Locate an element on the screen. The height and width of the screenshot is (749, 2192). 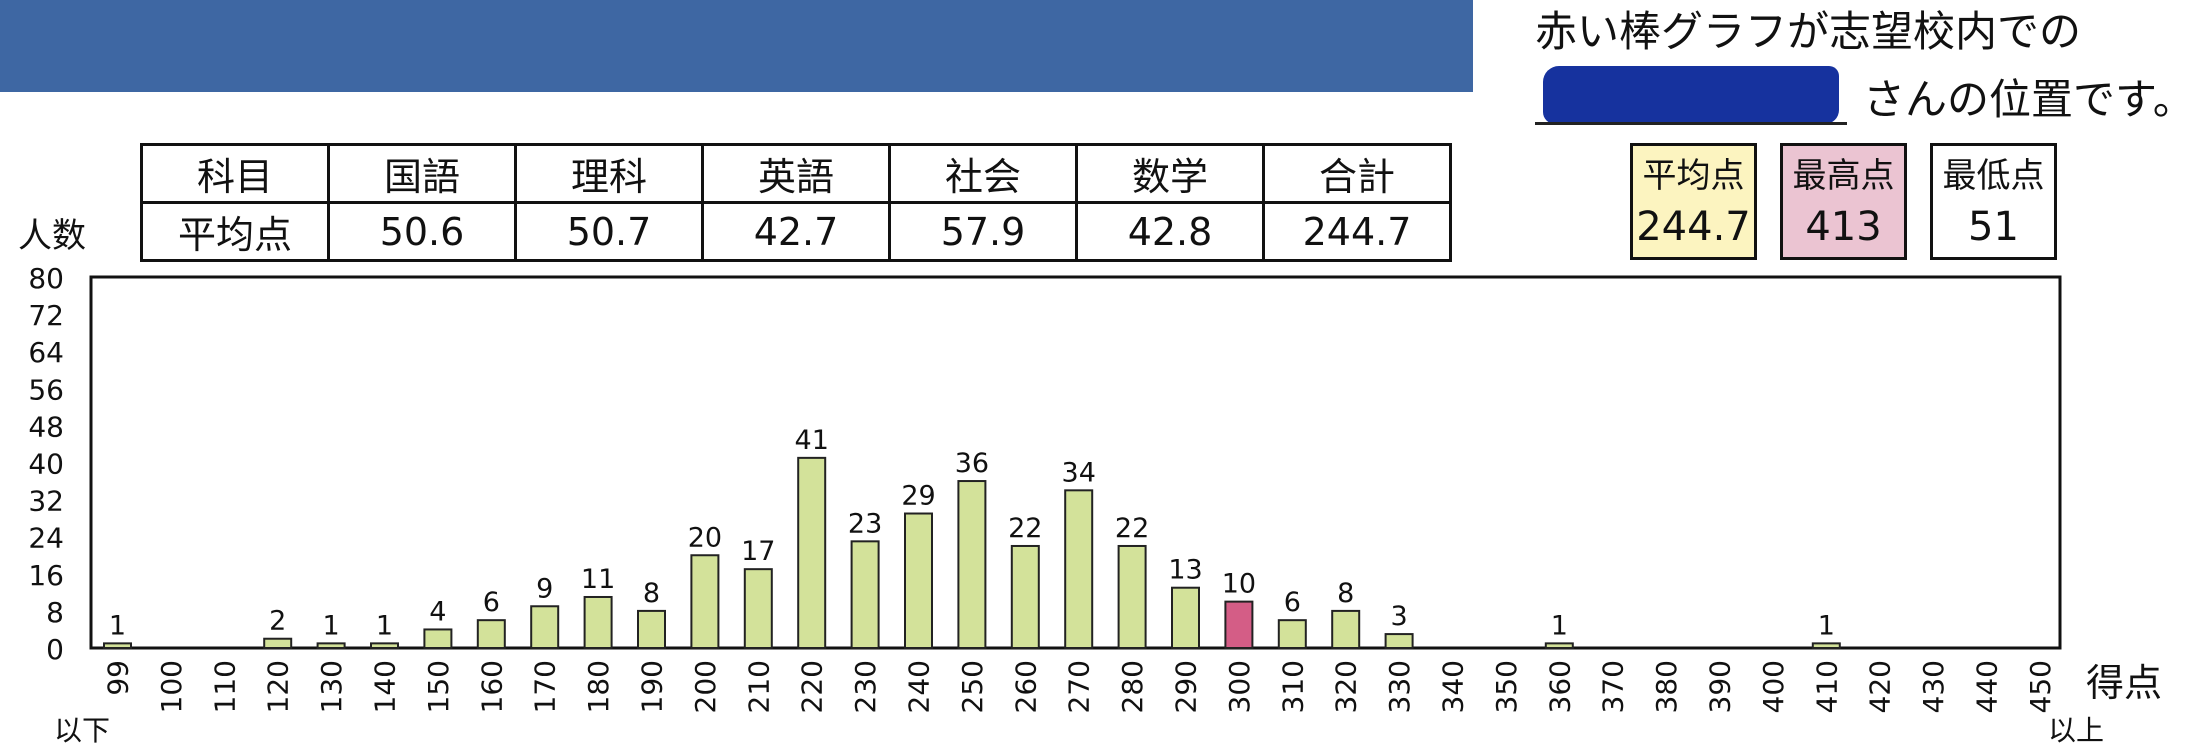
bar-value-label: 6 is located at coordinates (1292, 602).